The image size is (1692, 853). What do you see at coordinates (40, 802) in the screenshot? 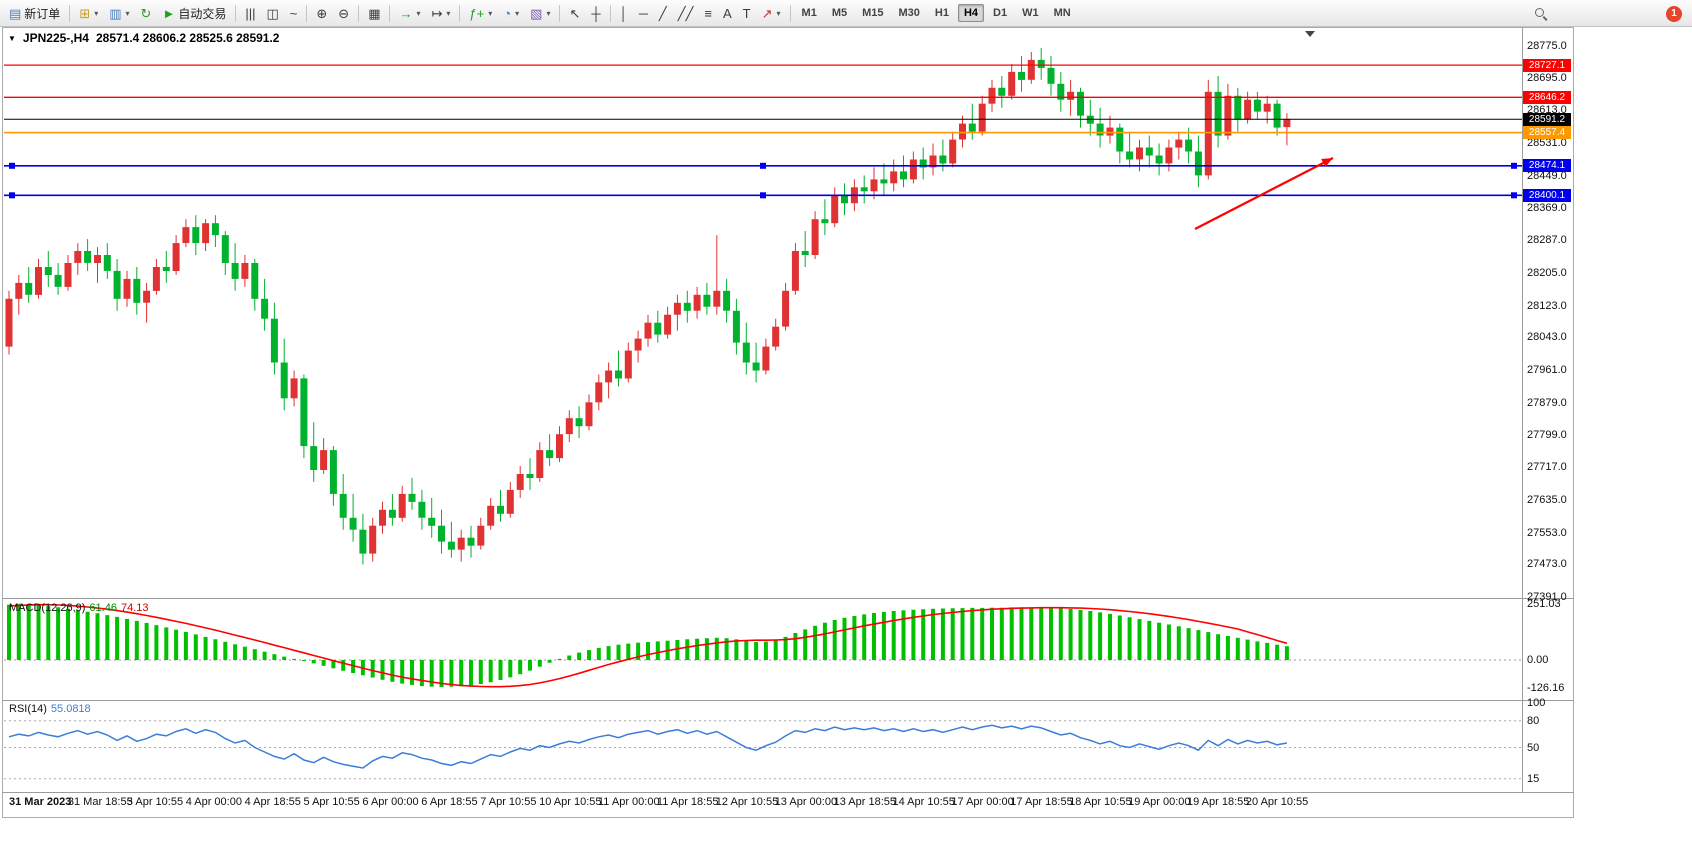
I see `time-axis-label: 31 Mar 2023` at bounding box center [40, 802].